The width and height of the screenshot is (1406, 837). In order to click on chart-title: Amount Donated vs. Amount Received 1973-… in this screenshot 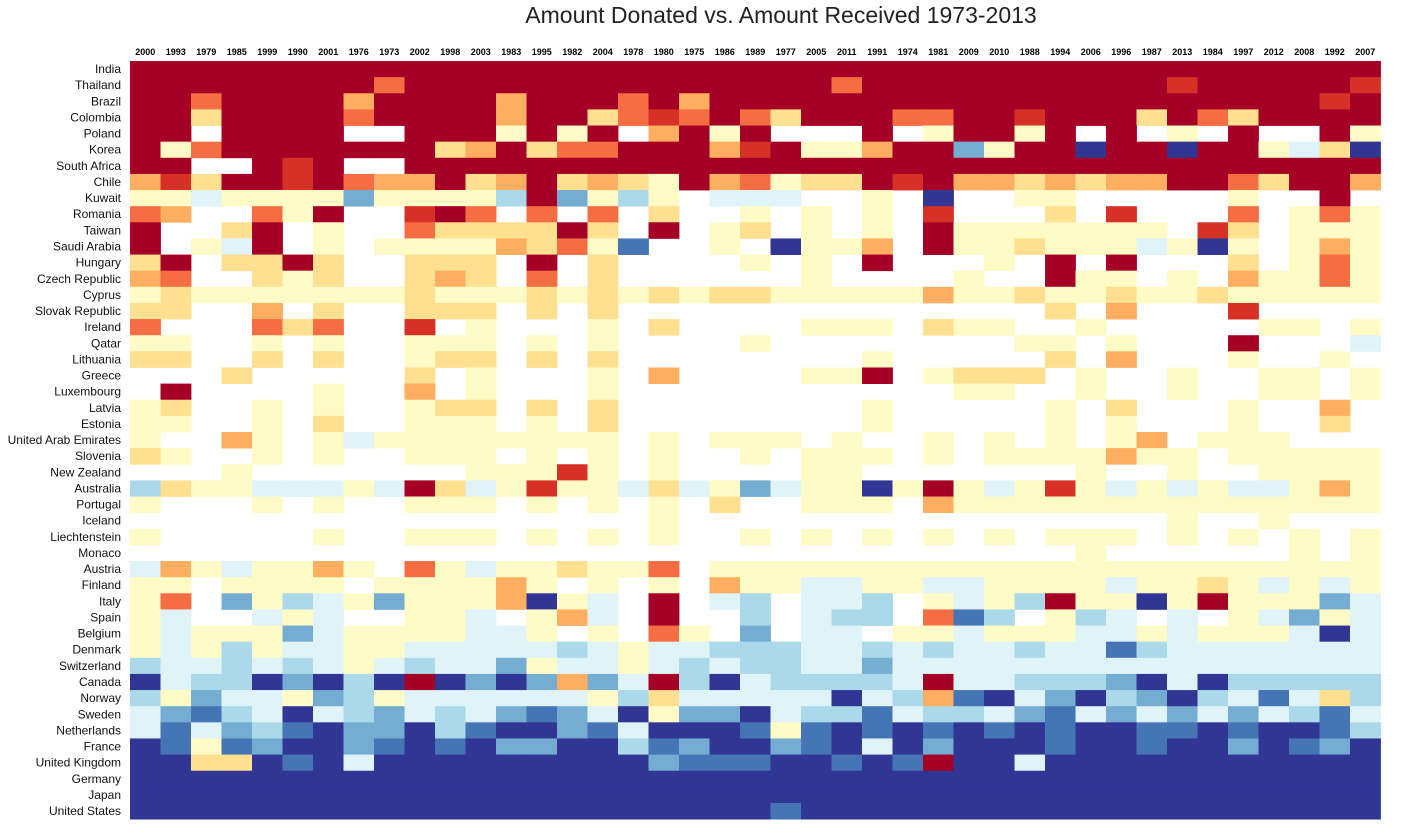, I will do `click(781, 15)`.